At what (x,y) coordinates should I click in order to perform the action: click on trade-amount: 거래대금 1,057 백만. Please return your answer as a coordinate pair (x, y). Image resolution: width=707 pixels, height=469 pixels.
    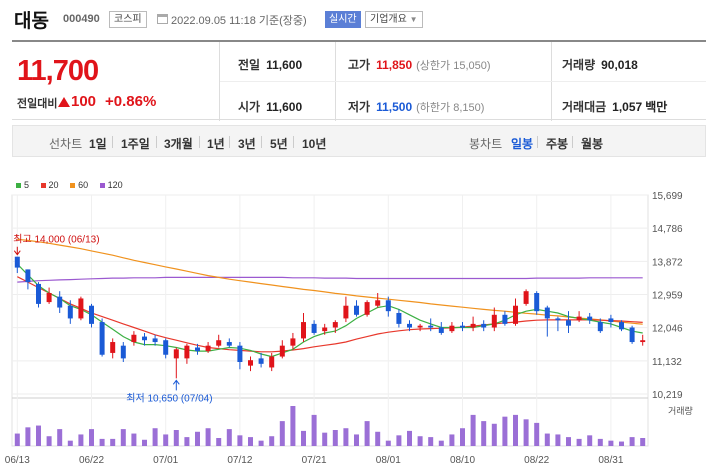
    Looking at the image, I should click on (614, 106).